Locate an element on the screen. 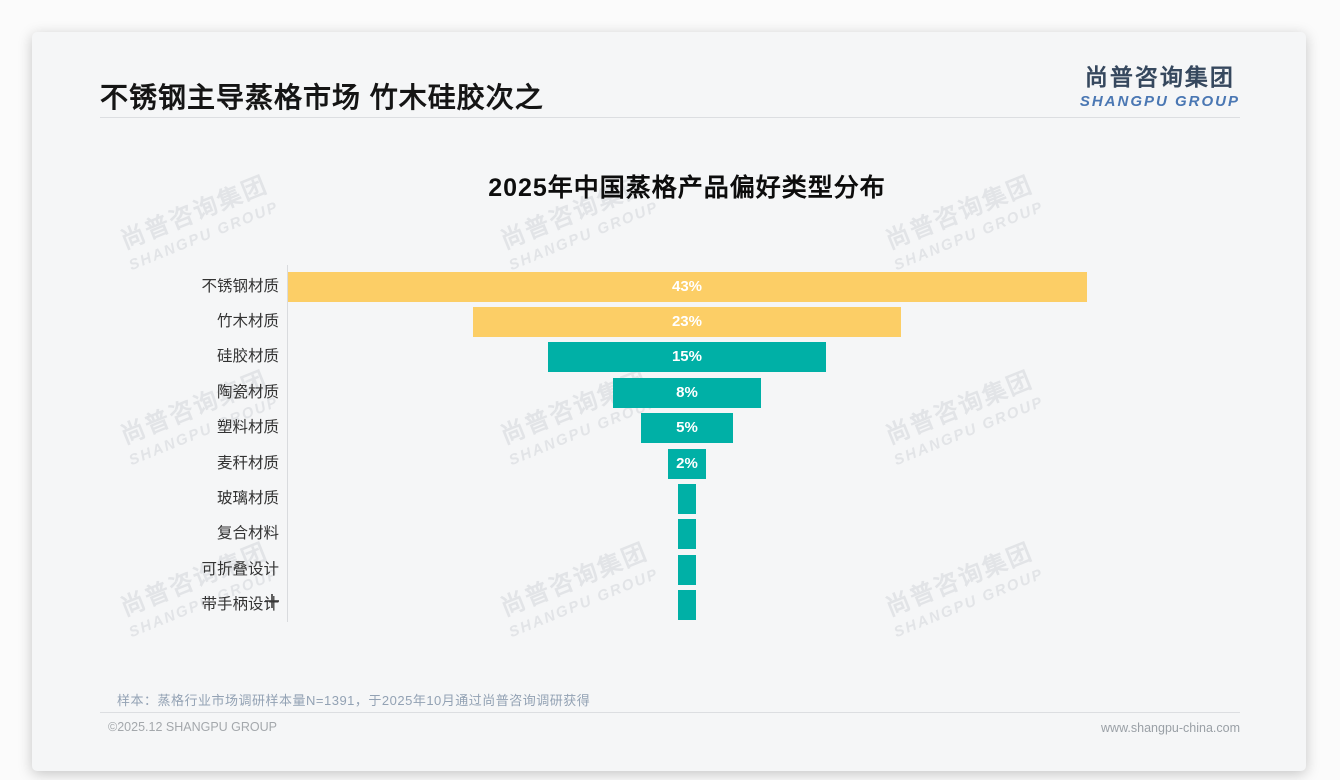  watermark-text-cn: 尚普咨询集团 is located at coordinates (194, 213).